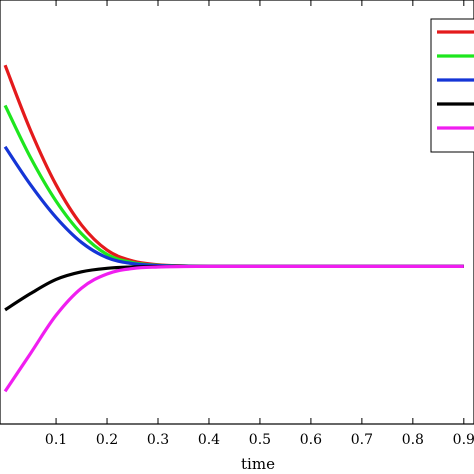  What do you see at coordinates (56, 440) in the screenshot?
I see `x-tick-label: 0.1` at bounding box center [56, 440].